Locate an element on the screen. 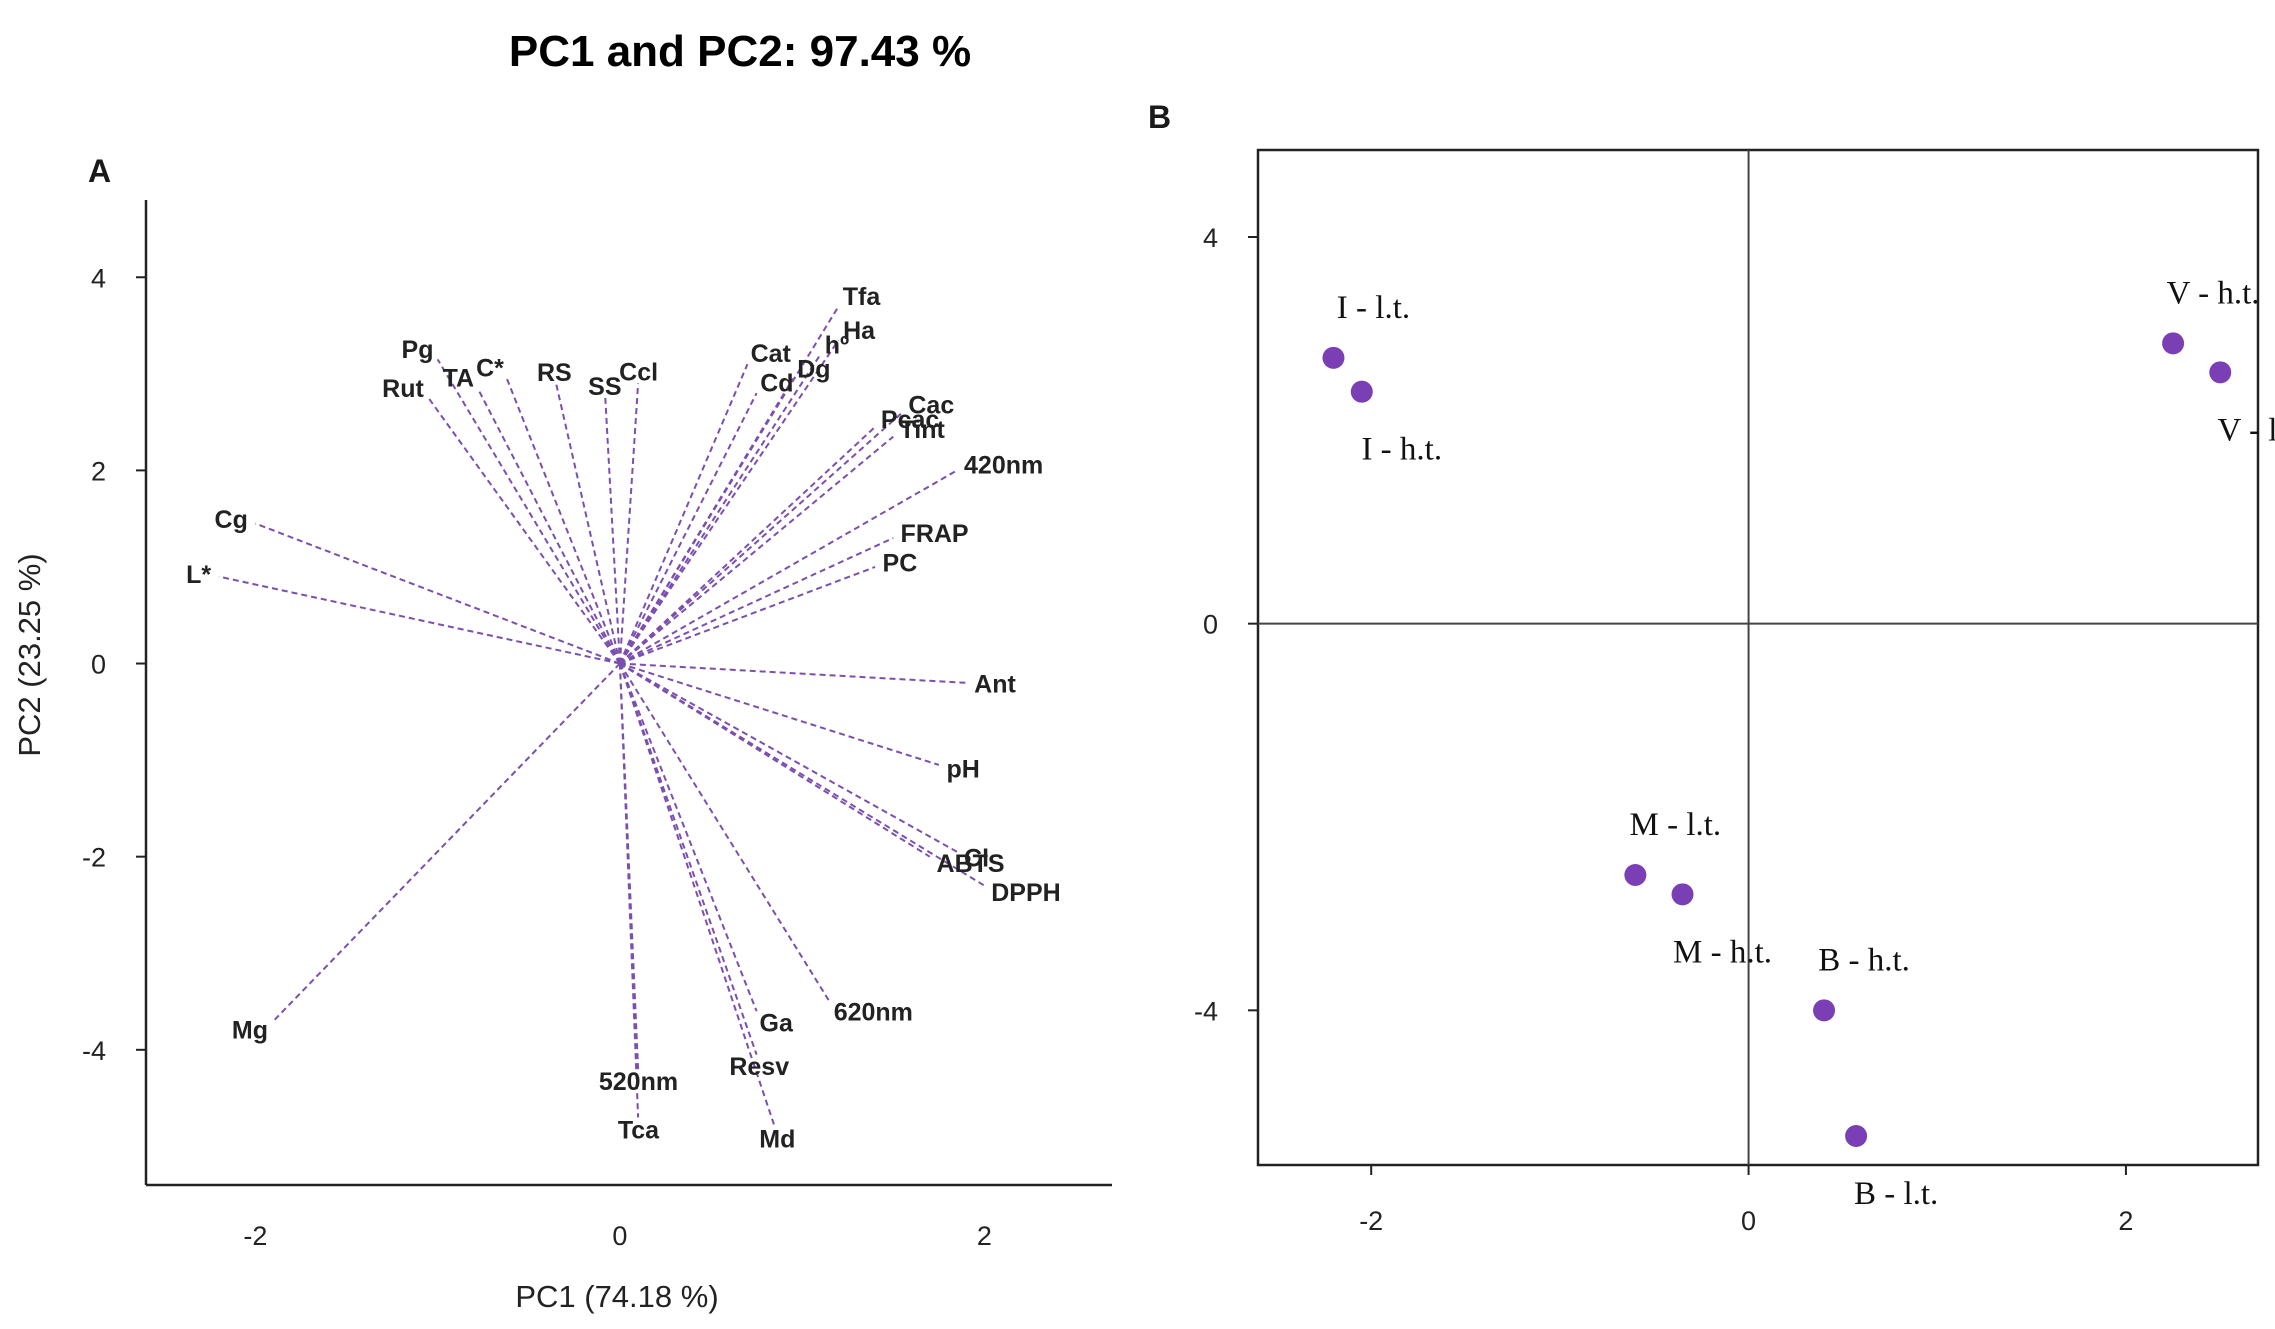 The width and height of the screenshot is (2275, 1329). loading-label-tca: Tca is located at coordinates (639, 1130).